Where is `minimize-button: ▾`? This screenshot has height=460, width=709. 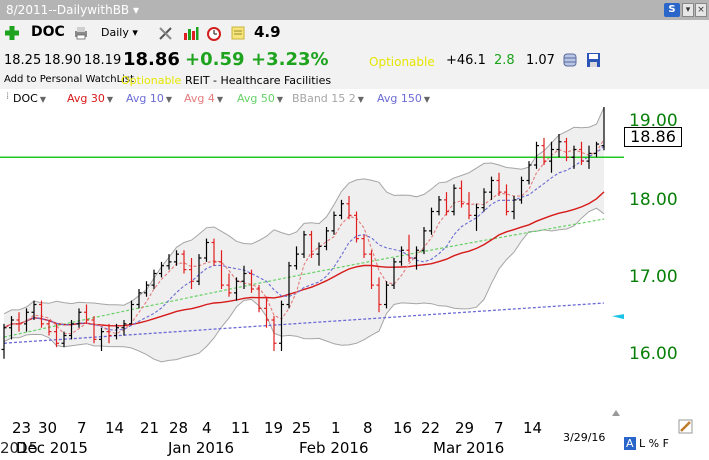
minimize-button: ▾ is located at coordinates (688, 10).